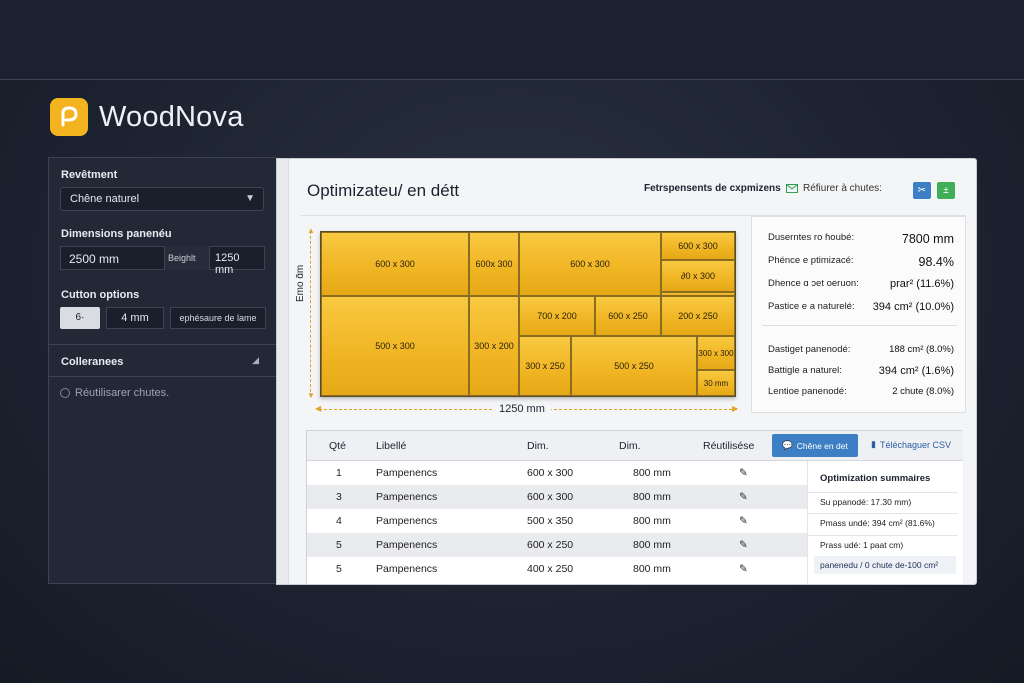 The height and width of the screenshot is (683, 1024). I want to click on header-subtitle: Fetrspensents de cxpmizens, so click(712, 188).